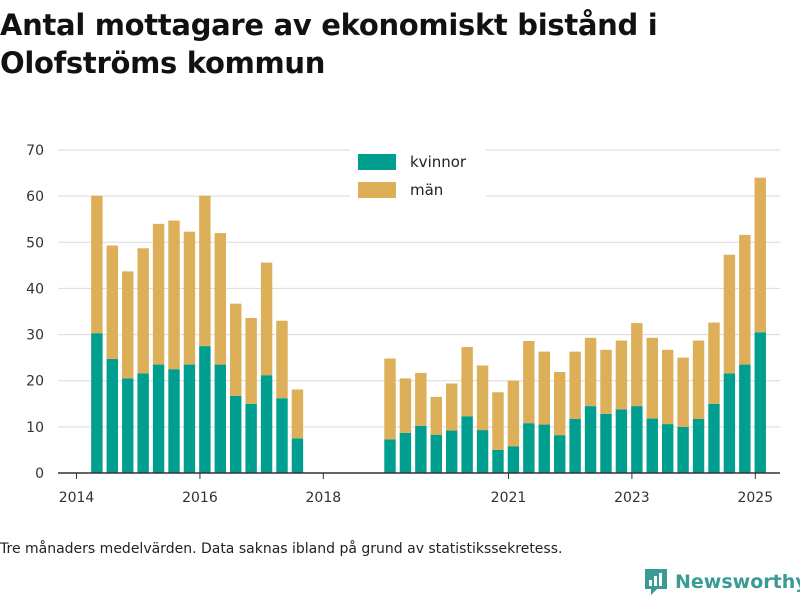 The width and height of the screenshot is (800, 600). I want to click on legend-swatch-man, so click(377, 190).